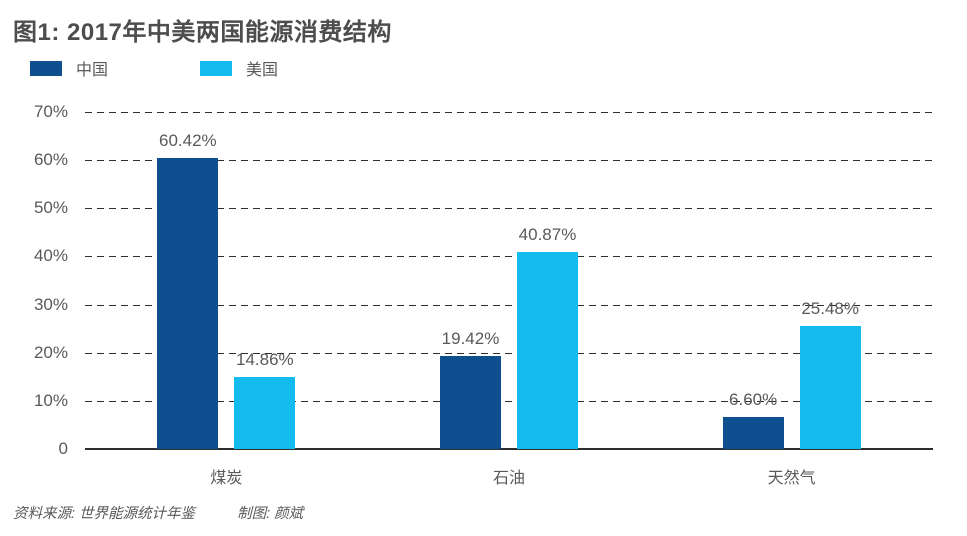 This screenshot has height=536, width=967. I want to click on legend: 中国 美国, so click(483, 69).